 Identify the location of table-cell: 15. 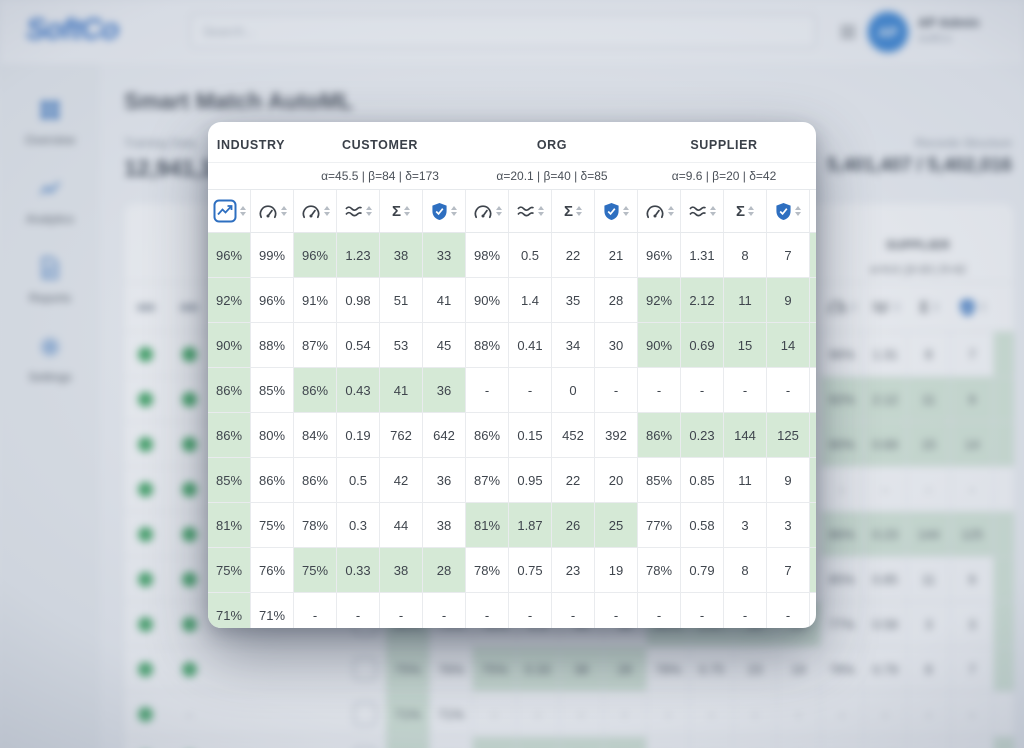
(745, 345).